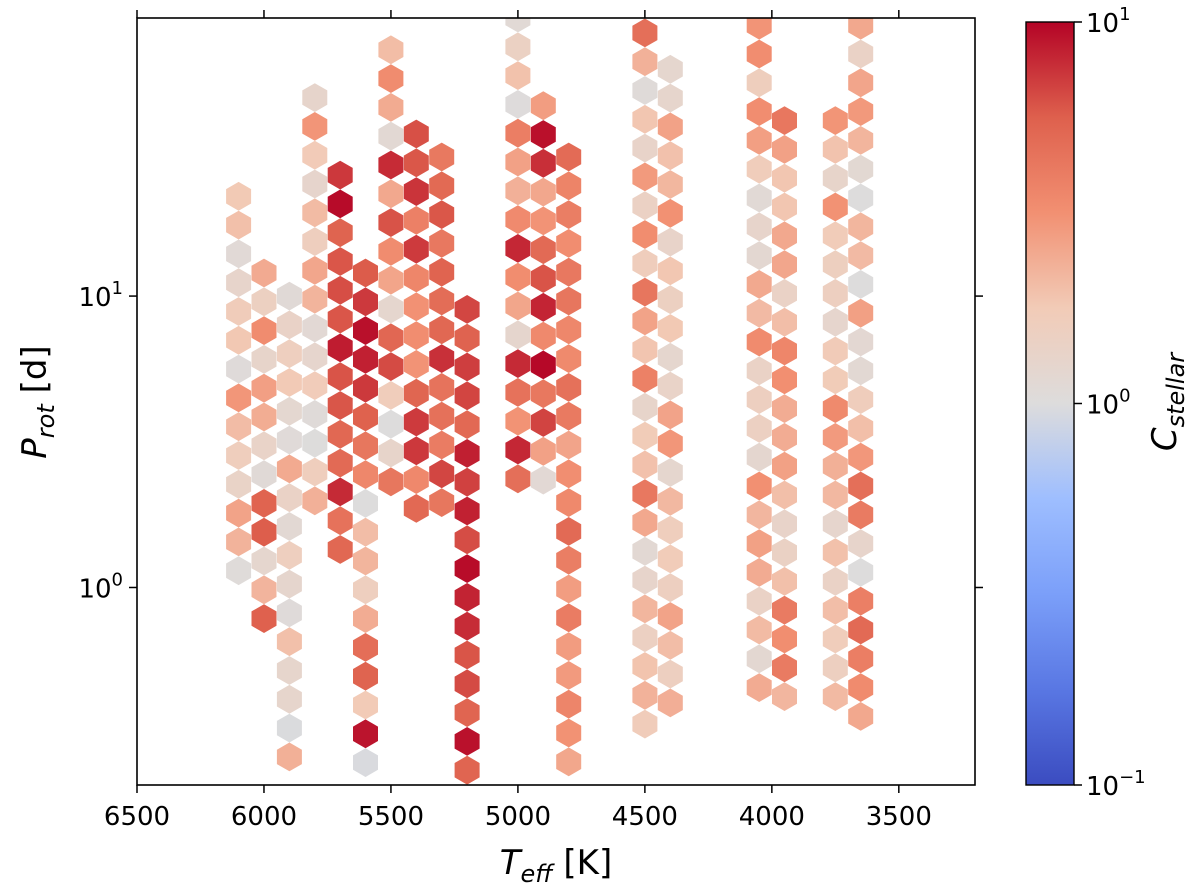 This screenshot has width=1200, height=885. I want to click on y-tick-label: 100, so click(100, 586).